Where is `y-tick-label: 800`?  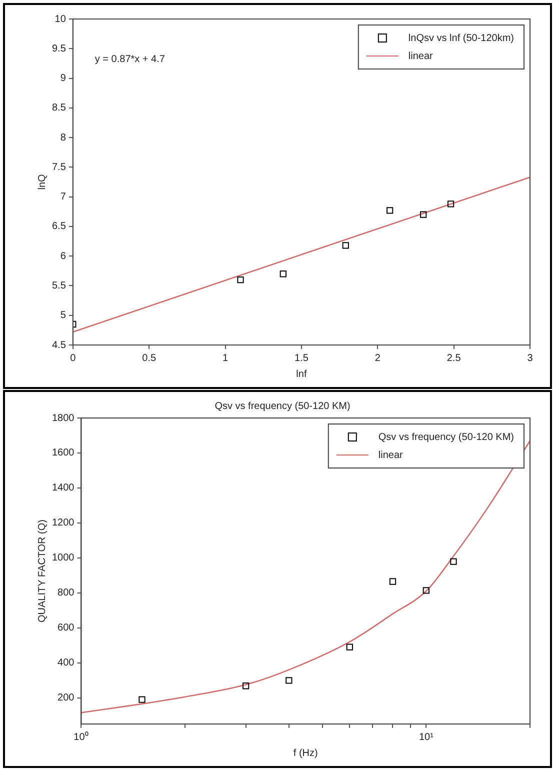
y-tick-label: 800 is located at coordinates (66, 593).